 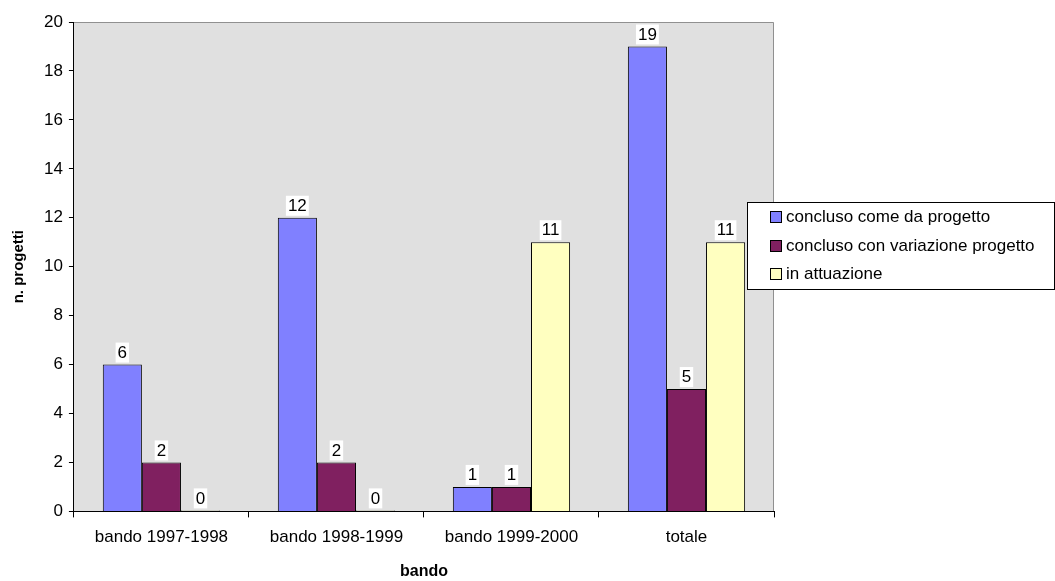 I want to click on x-tick-label: bando 1999-2000, so click(x=511, y=537).